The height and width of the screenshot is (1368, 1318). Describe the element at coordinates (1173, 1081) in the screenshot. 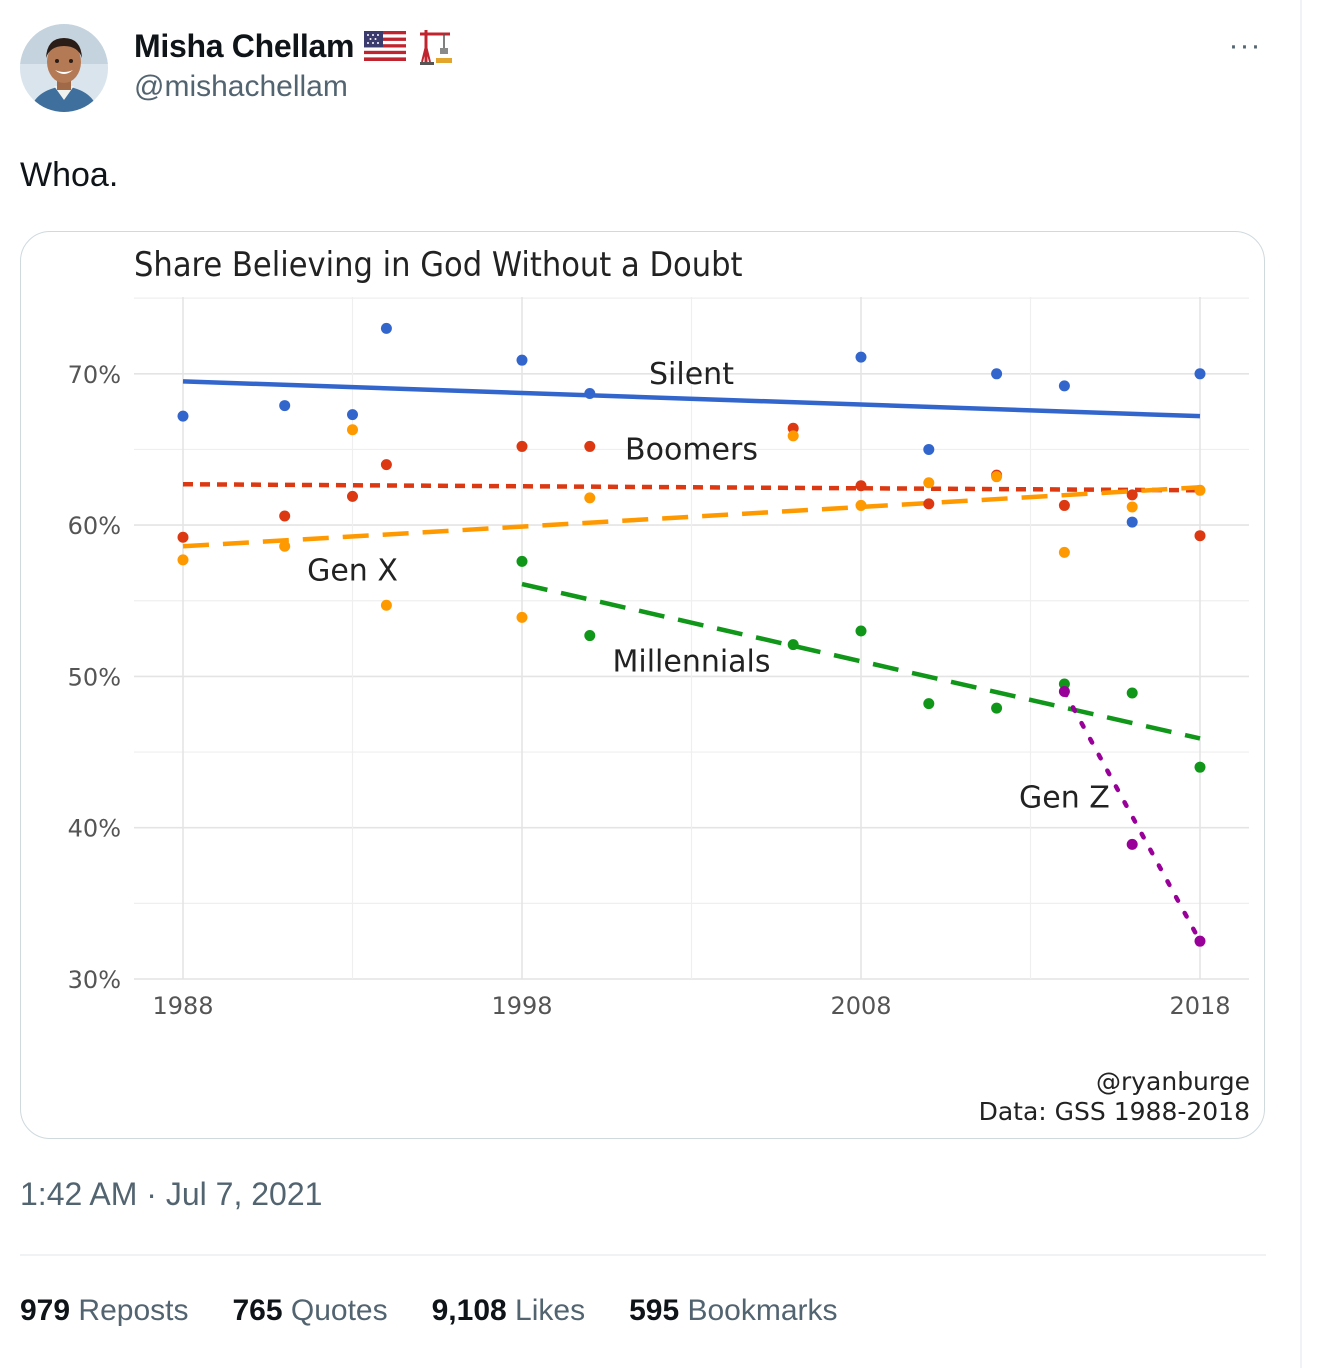

I see `credit-annotation: @ryanburge` at that location.